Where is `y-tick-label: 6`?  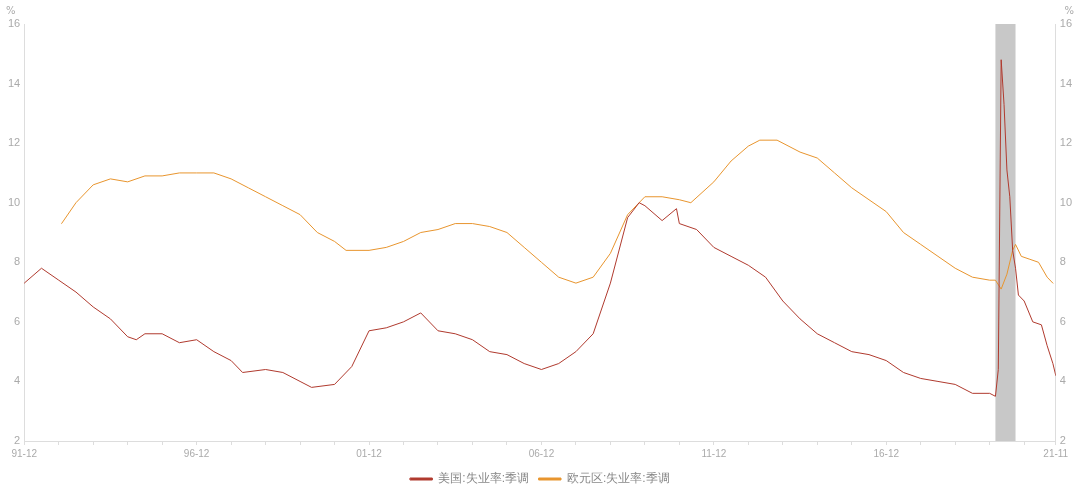 y-tick-label: 6 is located at coordinates (17, 320).